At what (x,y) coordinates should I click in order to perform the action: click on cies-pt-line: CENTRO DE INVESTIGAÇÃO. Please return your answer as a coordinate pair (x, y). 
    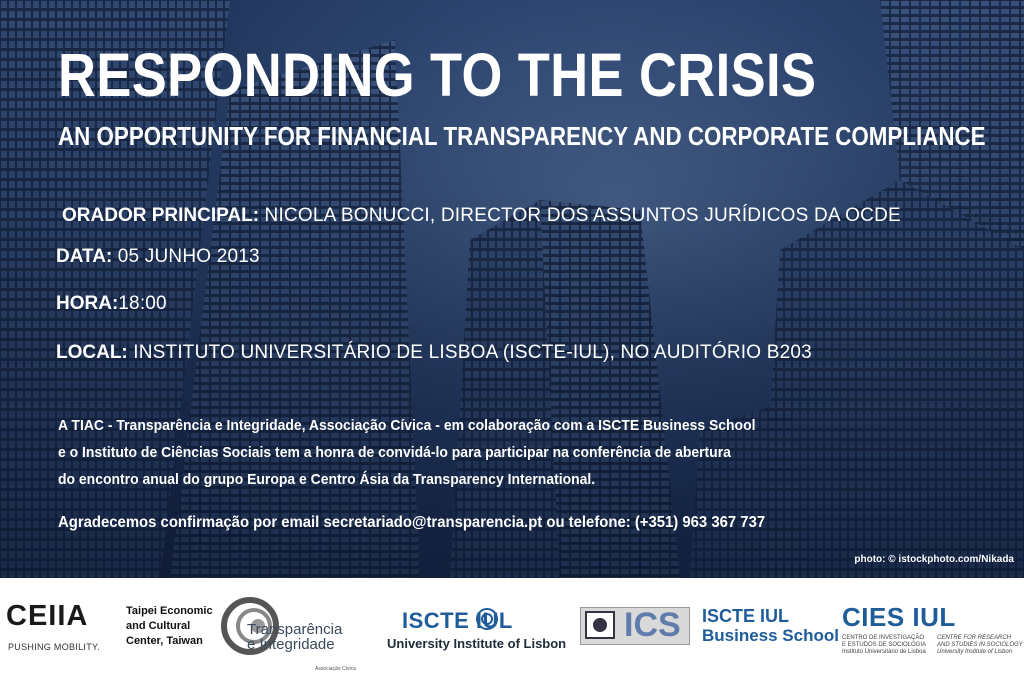
    Looking at the image, I should click on (883, 638).